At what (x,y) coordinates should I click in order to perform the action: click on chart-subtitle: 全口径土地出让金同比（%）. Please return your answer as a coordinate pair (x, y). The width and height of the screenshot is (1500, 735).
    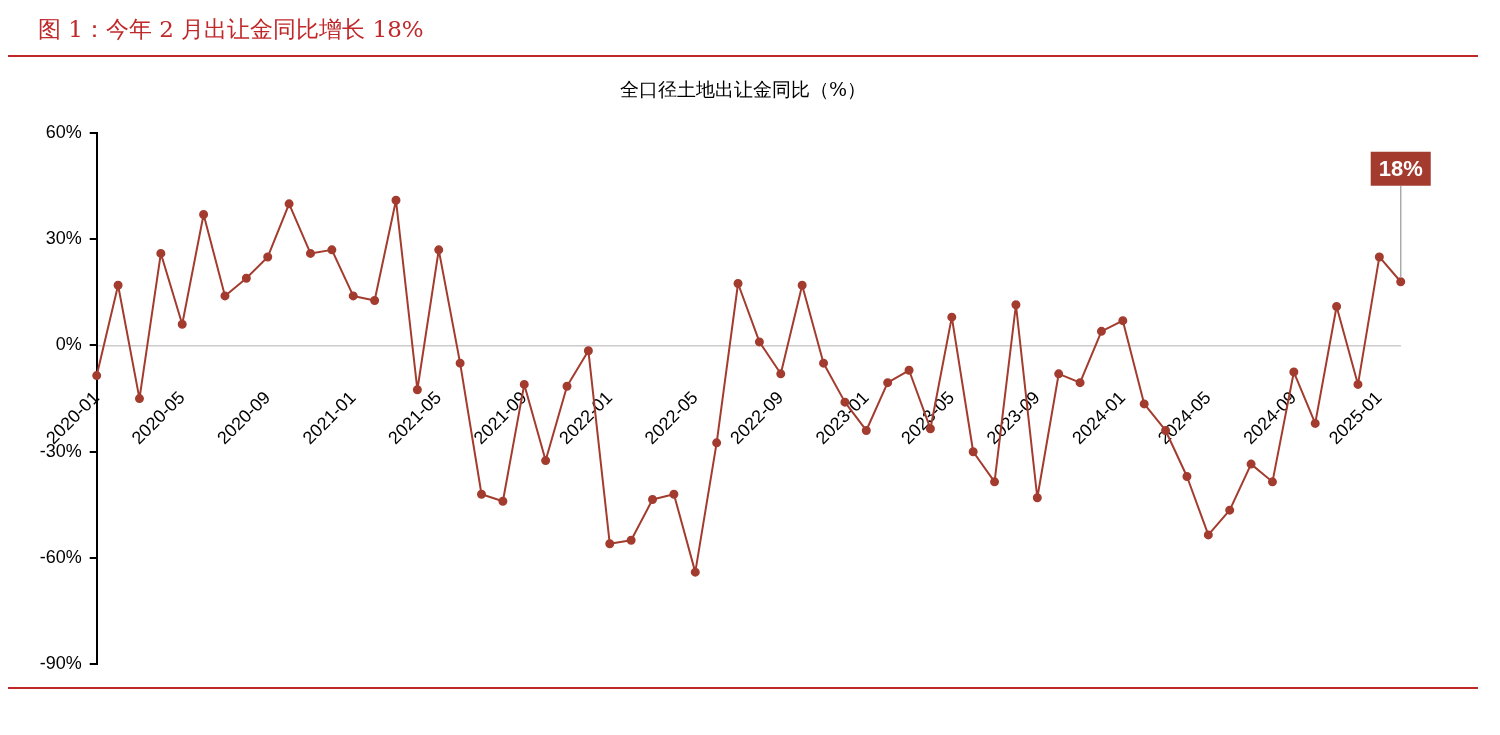
    Looking at the image, I should click on (743, 89).